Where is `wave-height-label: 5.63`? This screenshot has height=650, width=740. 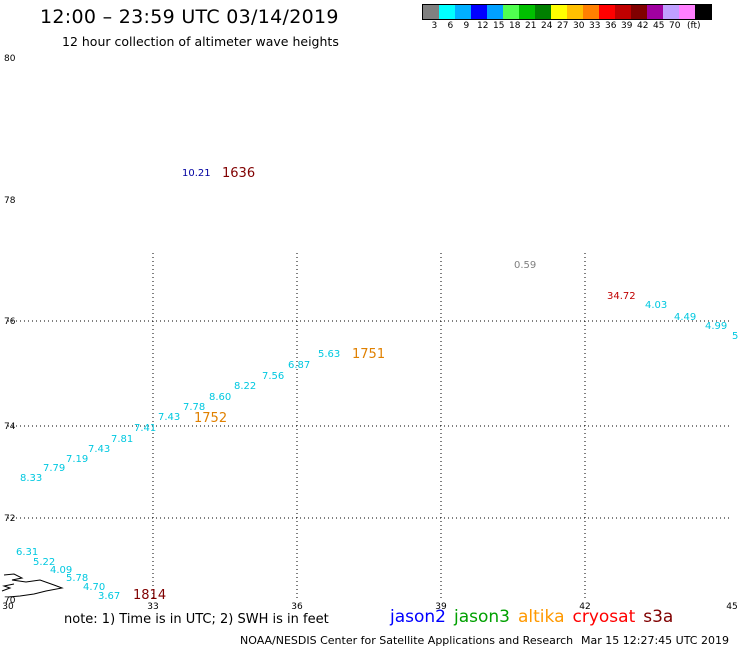 wave-height-label: 5.63 is located at coordinates (329, 354).